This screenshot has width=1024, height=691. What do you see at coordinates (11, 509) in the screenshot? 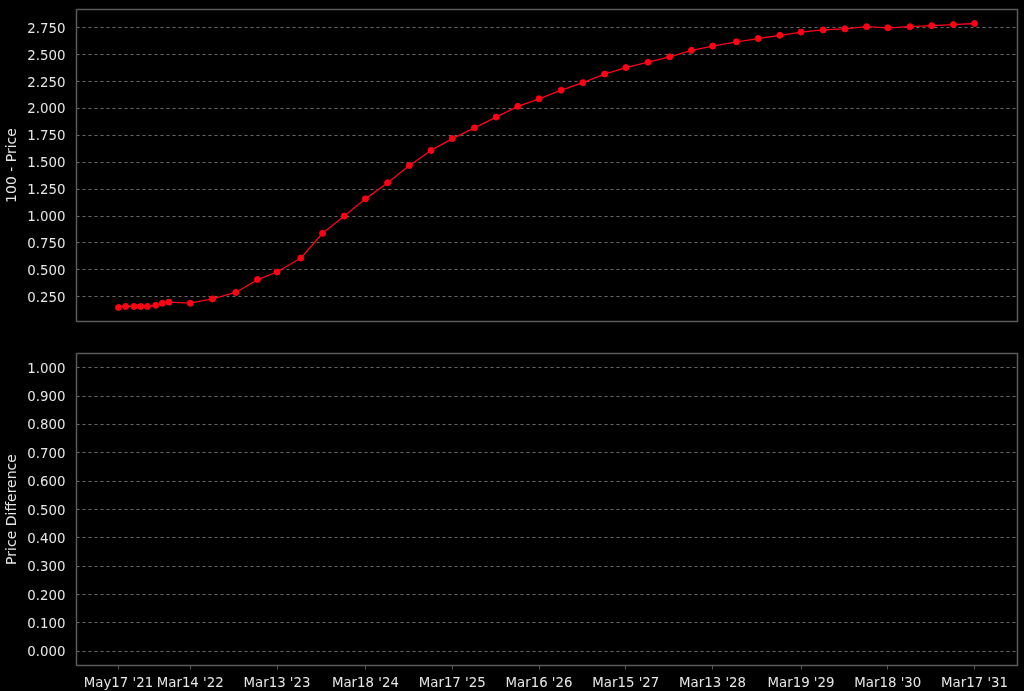
I see `y-axis-title: Price Difference` at bounding box center [11, 509].